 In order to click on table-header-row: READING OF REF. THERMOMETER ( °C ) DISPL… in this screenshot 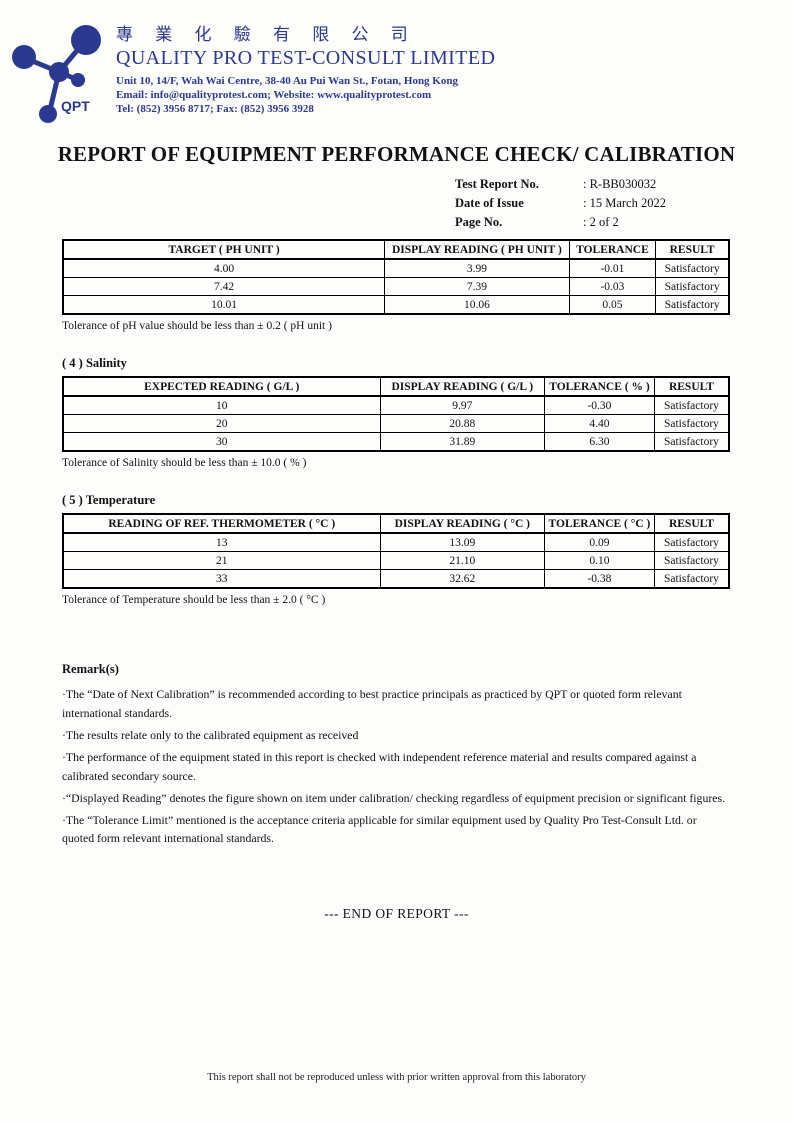, I will do `click(396, 524)`.